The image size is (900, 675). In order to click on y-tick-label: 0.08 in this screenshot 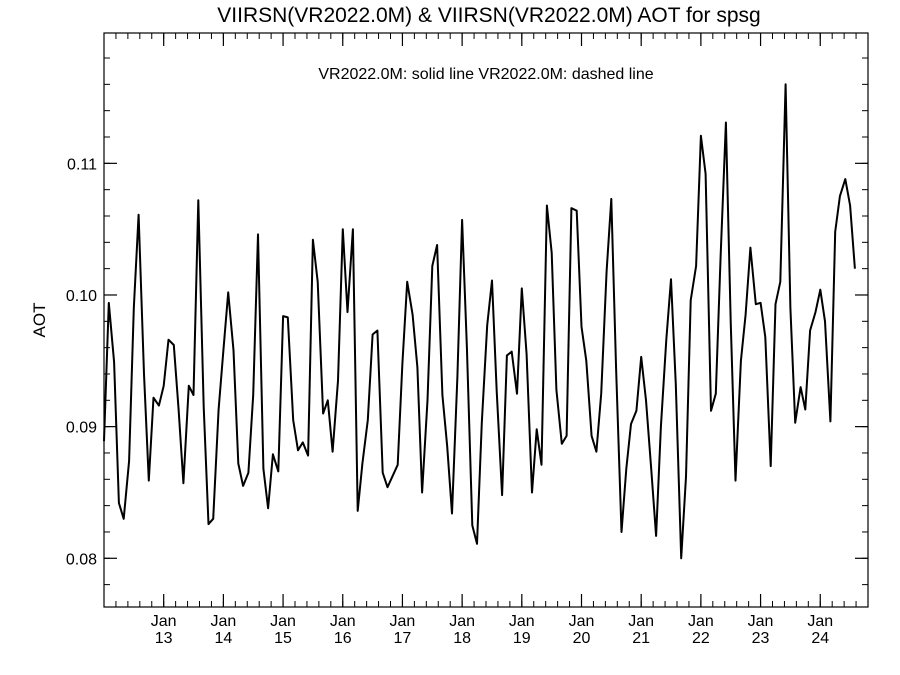, I will do `click(81, 559)`.